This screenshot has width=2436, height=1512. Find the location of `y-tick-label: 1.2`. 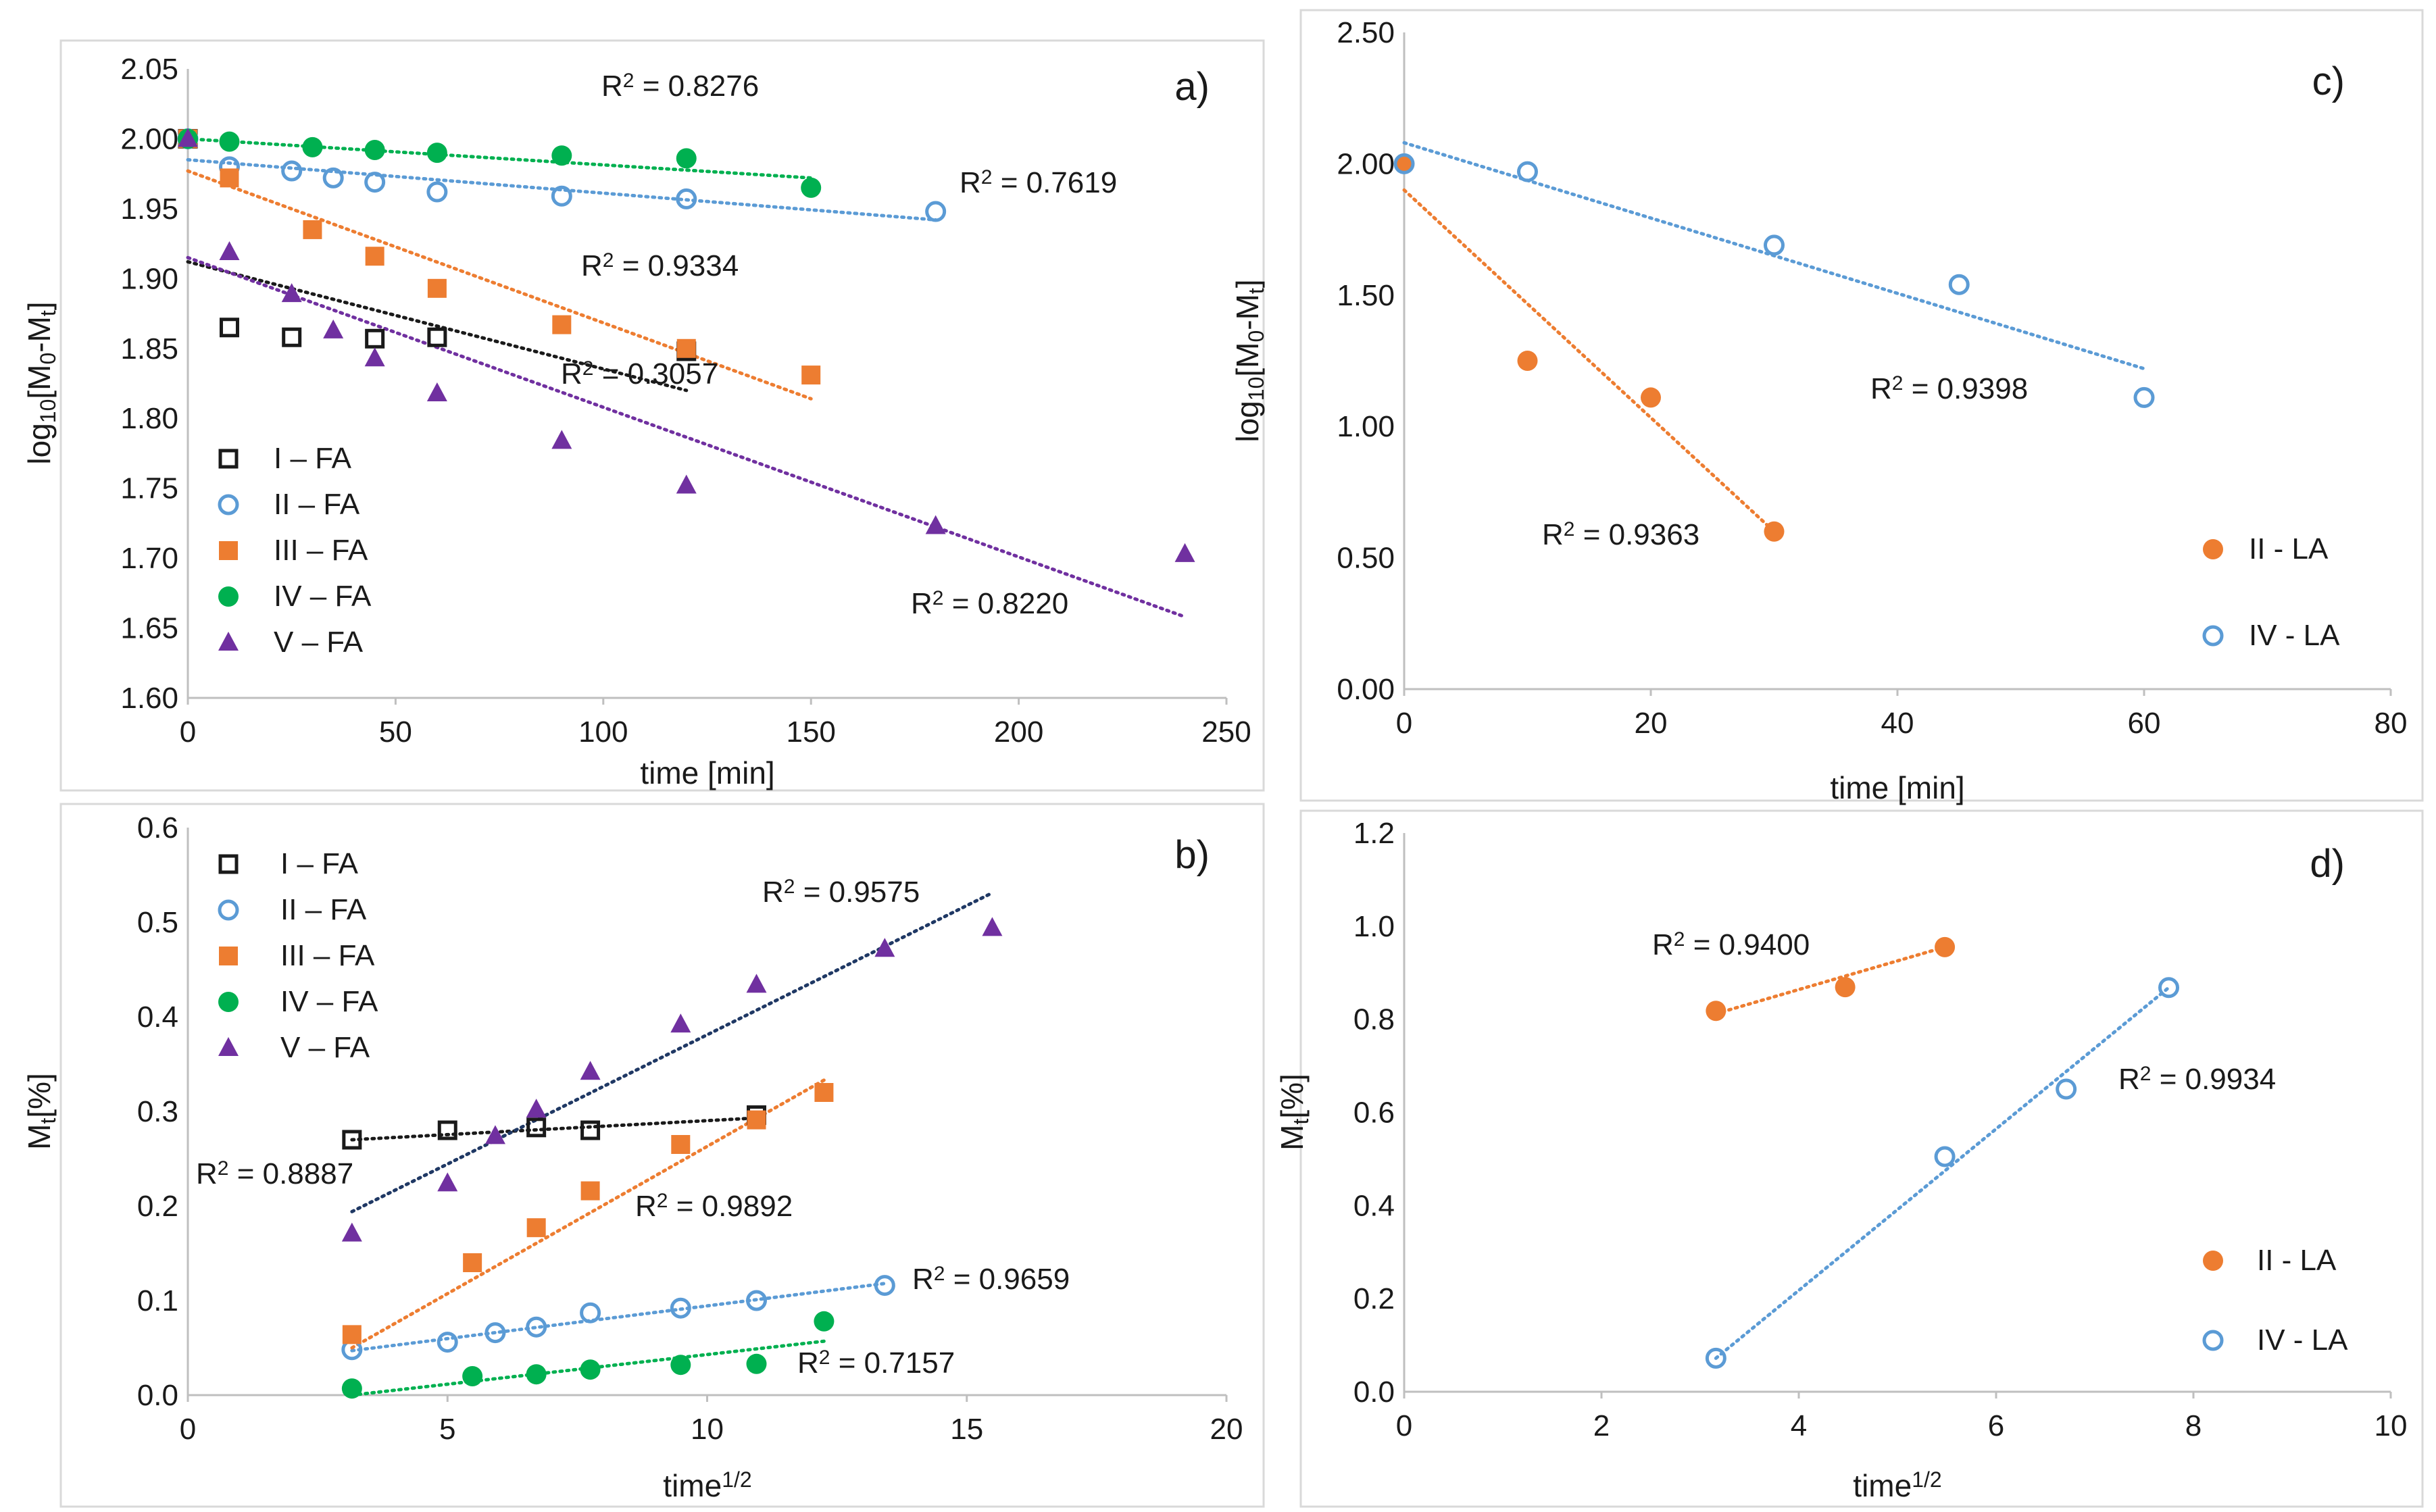

y-tick-label: 1.2 is located at coordinates (1374, 834).